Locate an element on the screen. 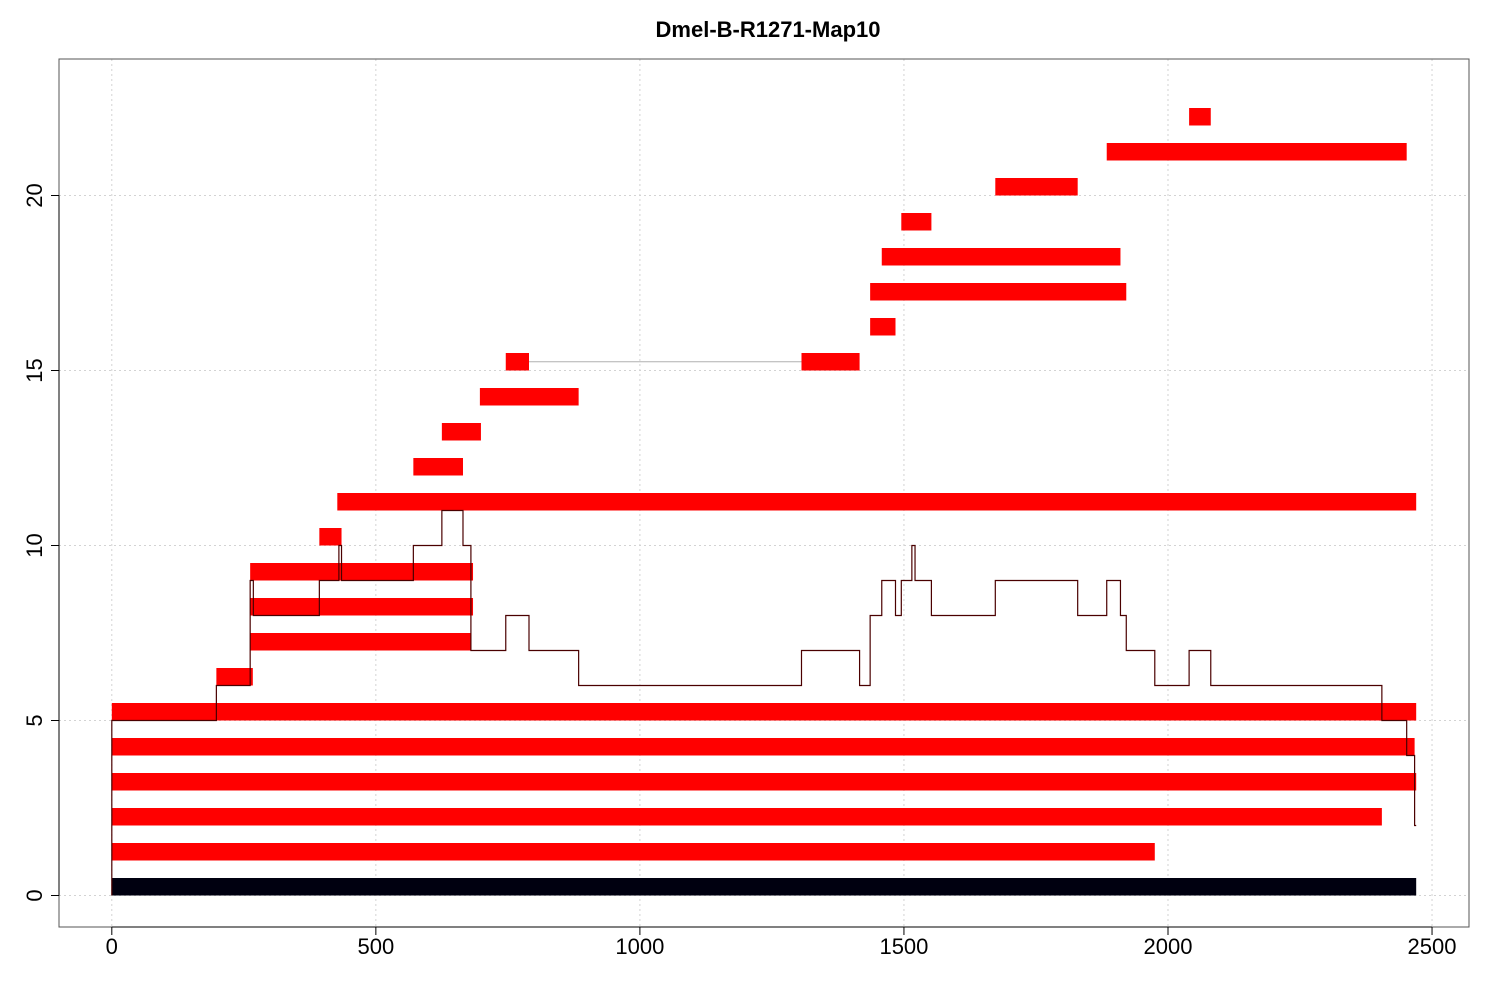 The image size is (1500, 1000). x-tick-label: 2500 is located at coordinates (1432, 946).